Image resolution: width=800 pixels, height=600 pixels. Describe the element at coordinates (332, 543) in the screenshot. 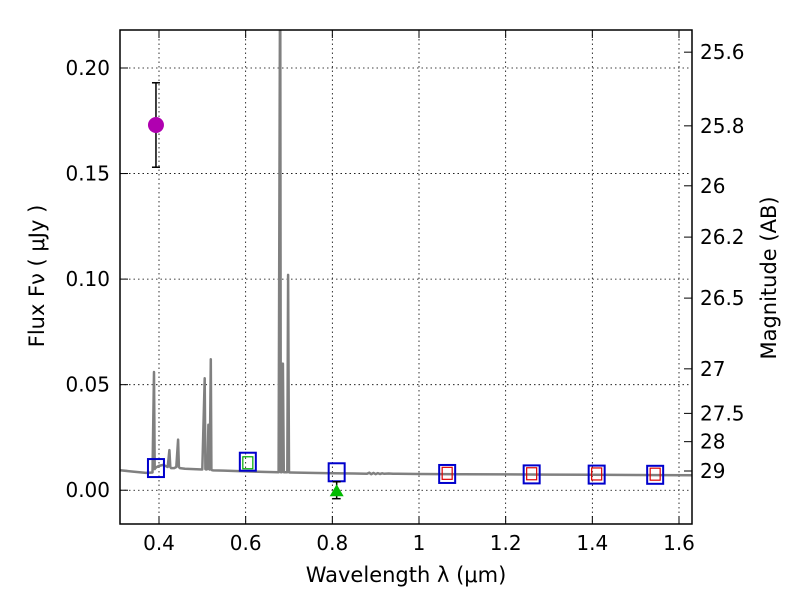

I see `x-tick-label: 0.8` at that location.